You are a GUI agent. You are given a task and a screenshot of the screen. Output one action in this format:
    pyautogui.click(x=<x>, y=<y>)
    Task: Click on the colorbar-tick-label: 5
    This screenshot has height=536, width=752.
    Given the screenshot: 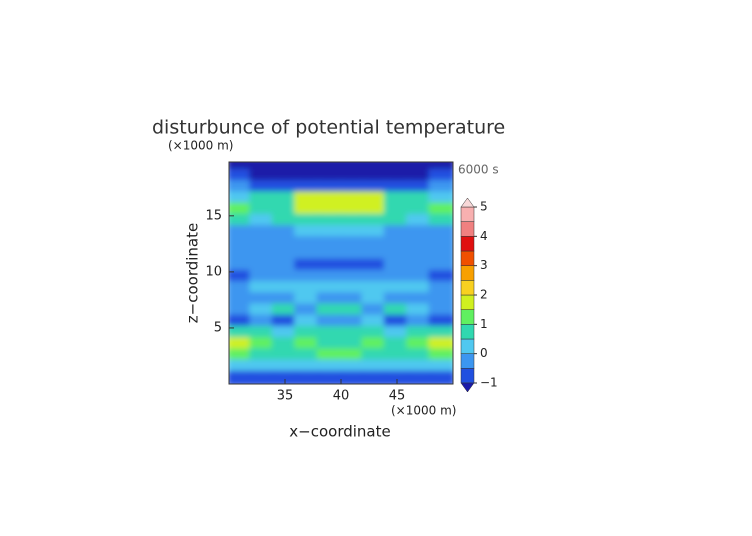 What is the action you would take?
    pyautogui.click(x=484, y=207)
    